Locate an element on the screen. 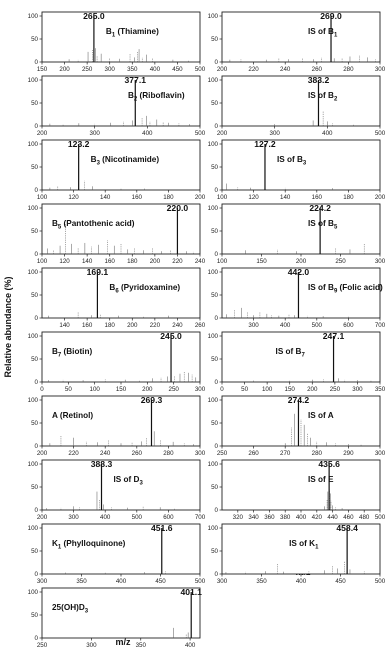  x-tick-label: 290 is located at coordinates (348, 453).